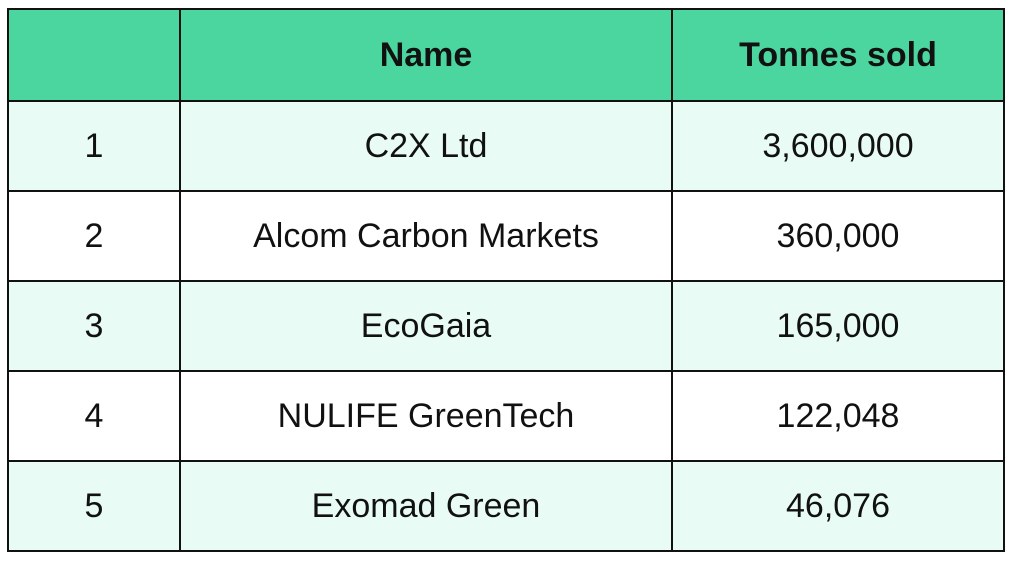 The width and height of the screenshot is (1009, 569). Describe the element at coordinates (94, 55) in the screenshot. I see `header-cell-blank` at that location.